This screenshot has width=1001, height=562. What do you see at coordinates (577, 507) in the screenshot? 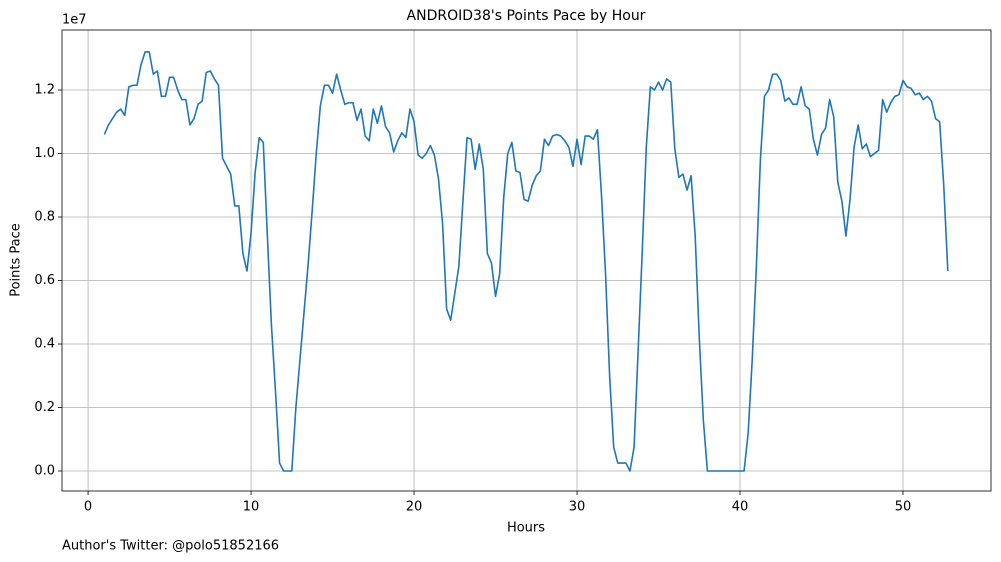
I see `x-tick-label: 30` at bounding box center [577, 507].